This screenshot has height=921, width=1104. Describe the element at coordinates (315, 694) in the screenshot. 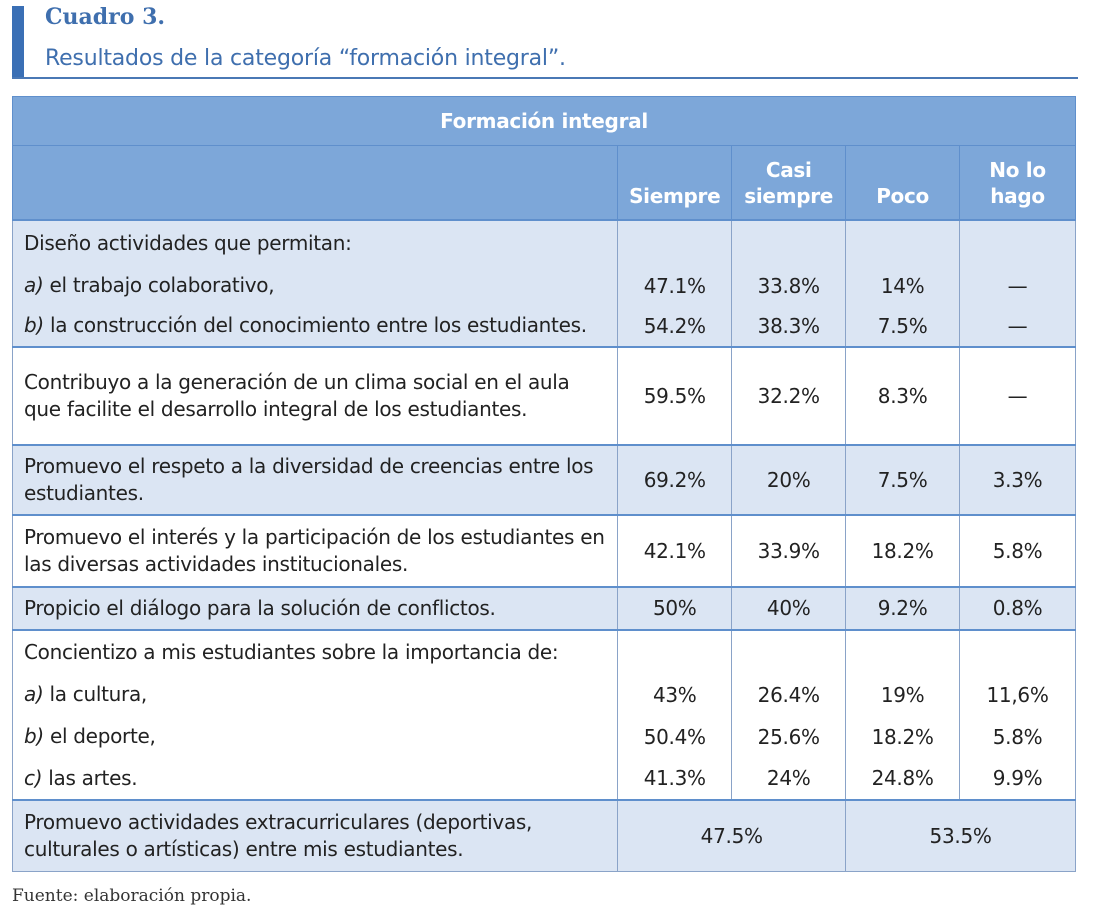

I see `row-label: a) la cultura,` at that location.